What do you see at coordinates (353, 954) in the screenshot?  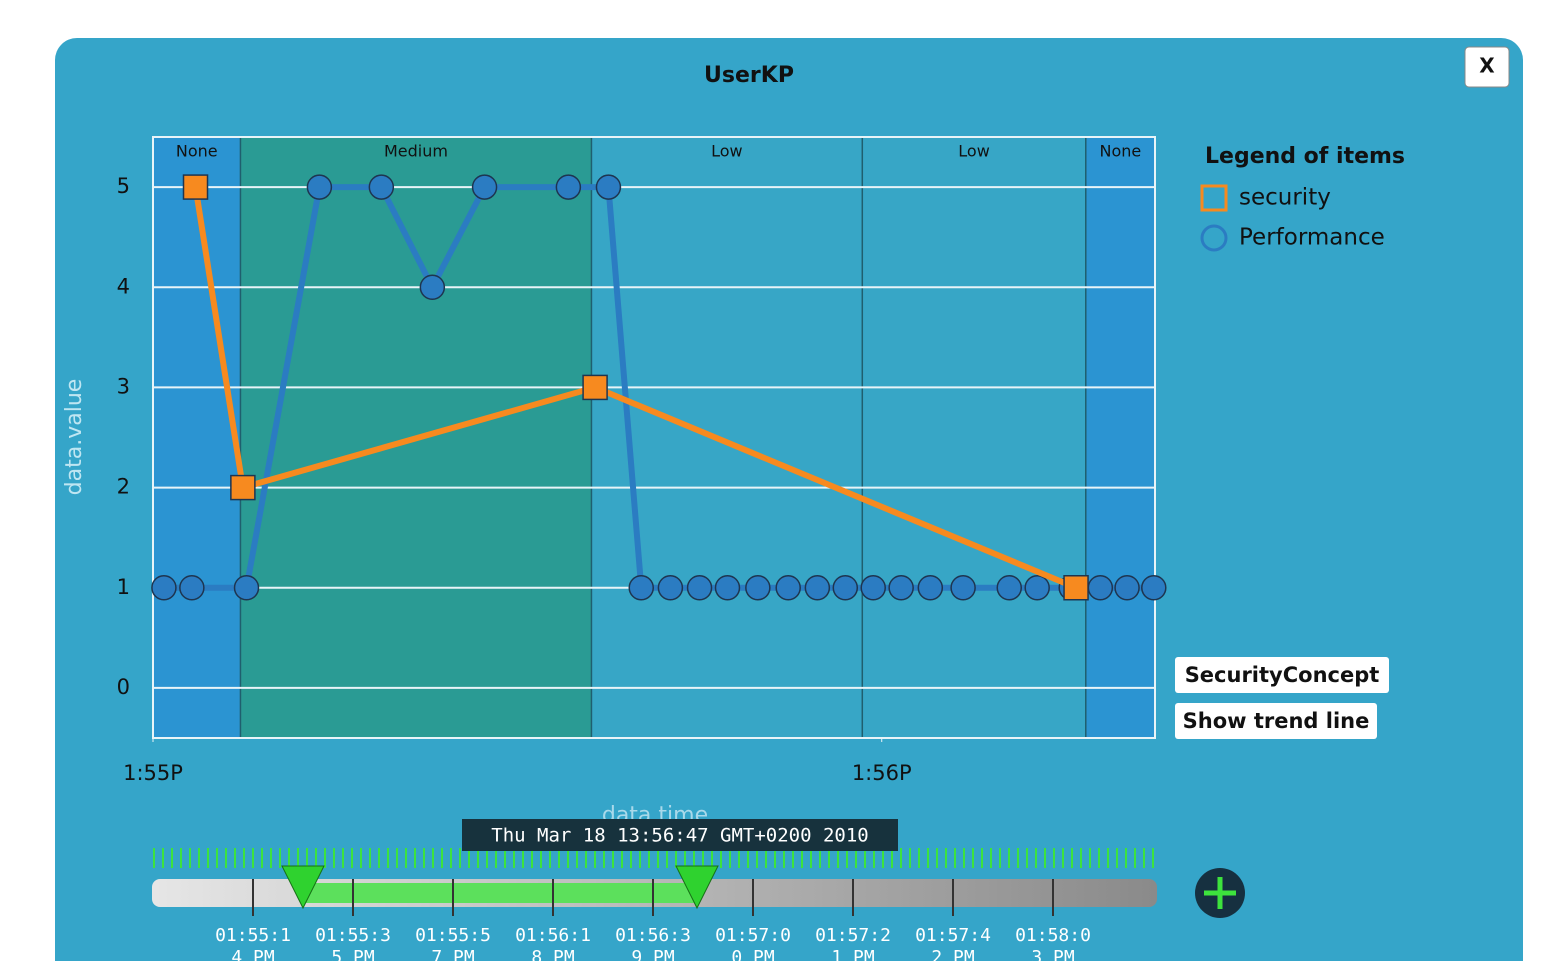 I see `slider-tick-label: 5 PM` at bounding box center [353, 954].